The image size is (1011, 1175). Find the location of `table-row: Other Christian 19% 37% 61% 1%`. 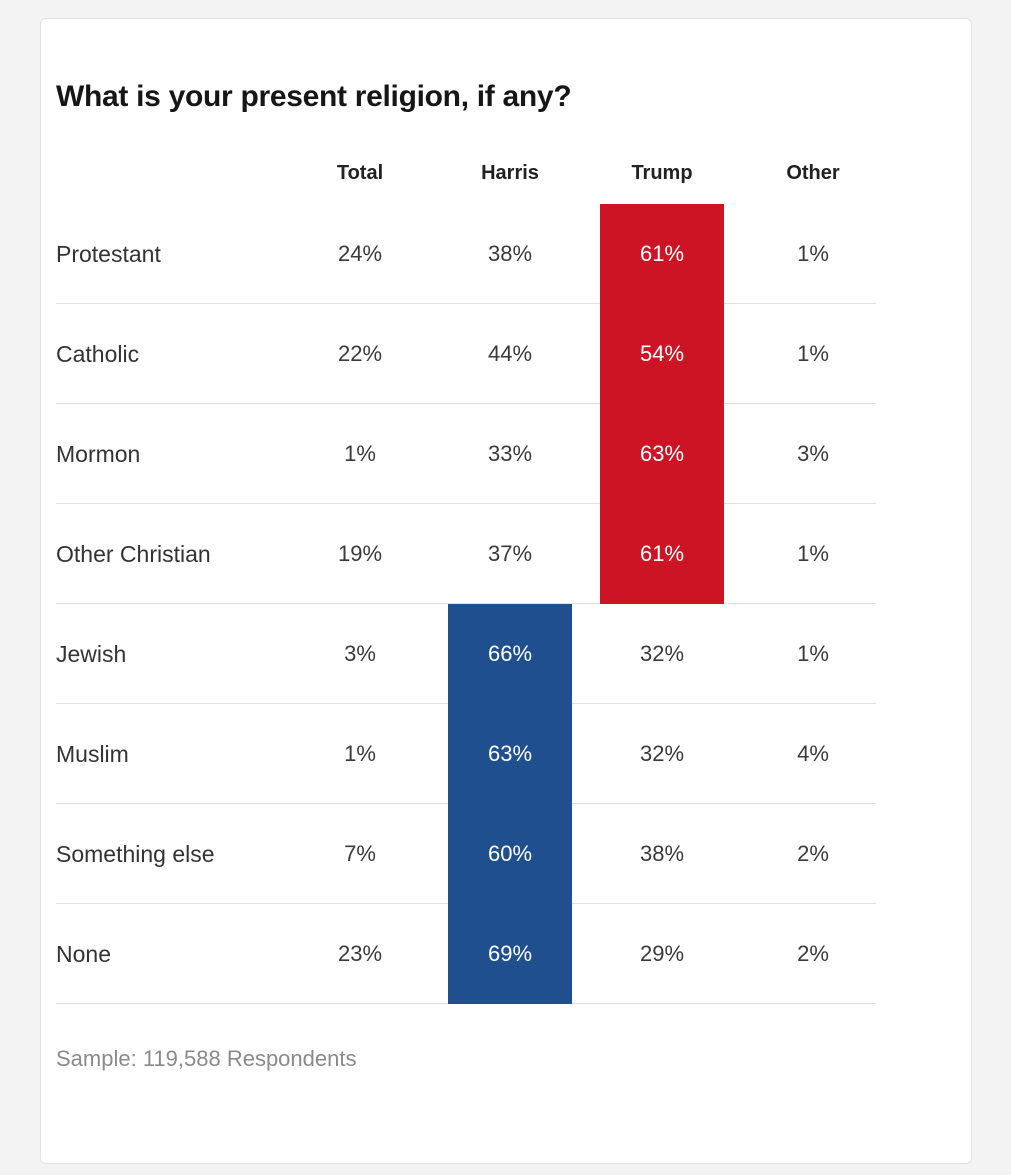

table-row: Other Christian 19% 37% 61% 1% is located at coordinates (466, 554).